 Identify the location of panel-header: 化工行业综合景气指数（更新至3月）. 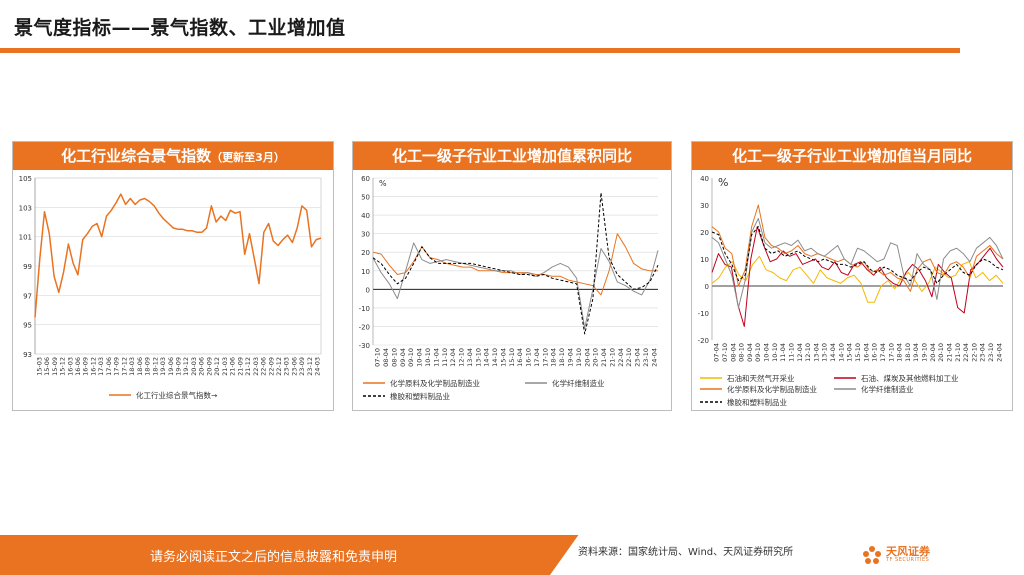
(173, 156).